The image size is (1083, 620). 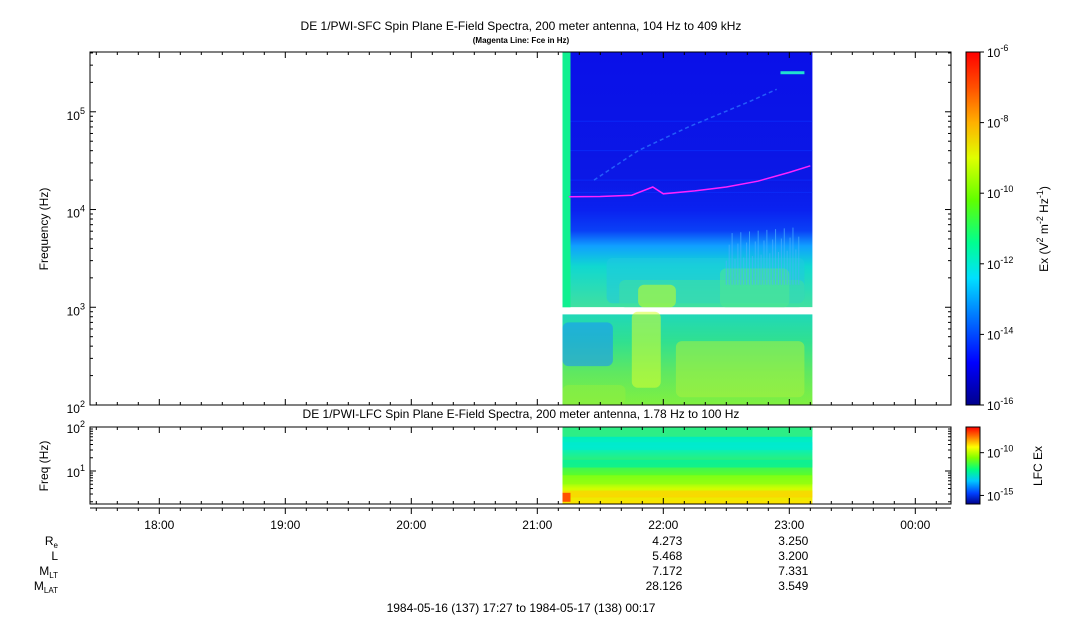 I want to click on lfc-colorbar-tick-label: 10-10, so click(x=1000, y=452).